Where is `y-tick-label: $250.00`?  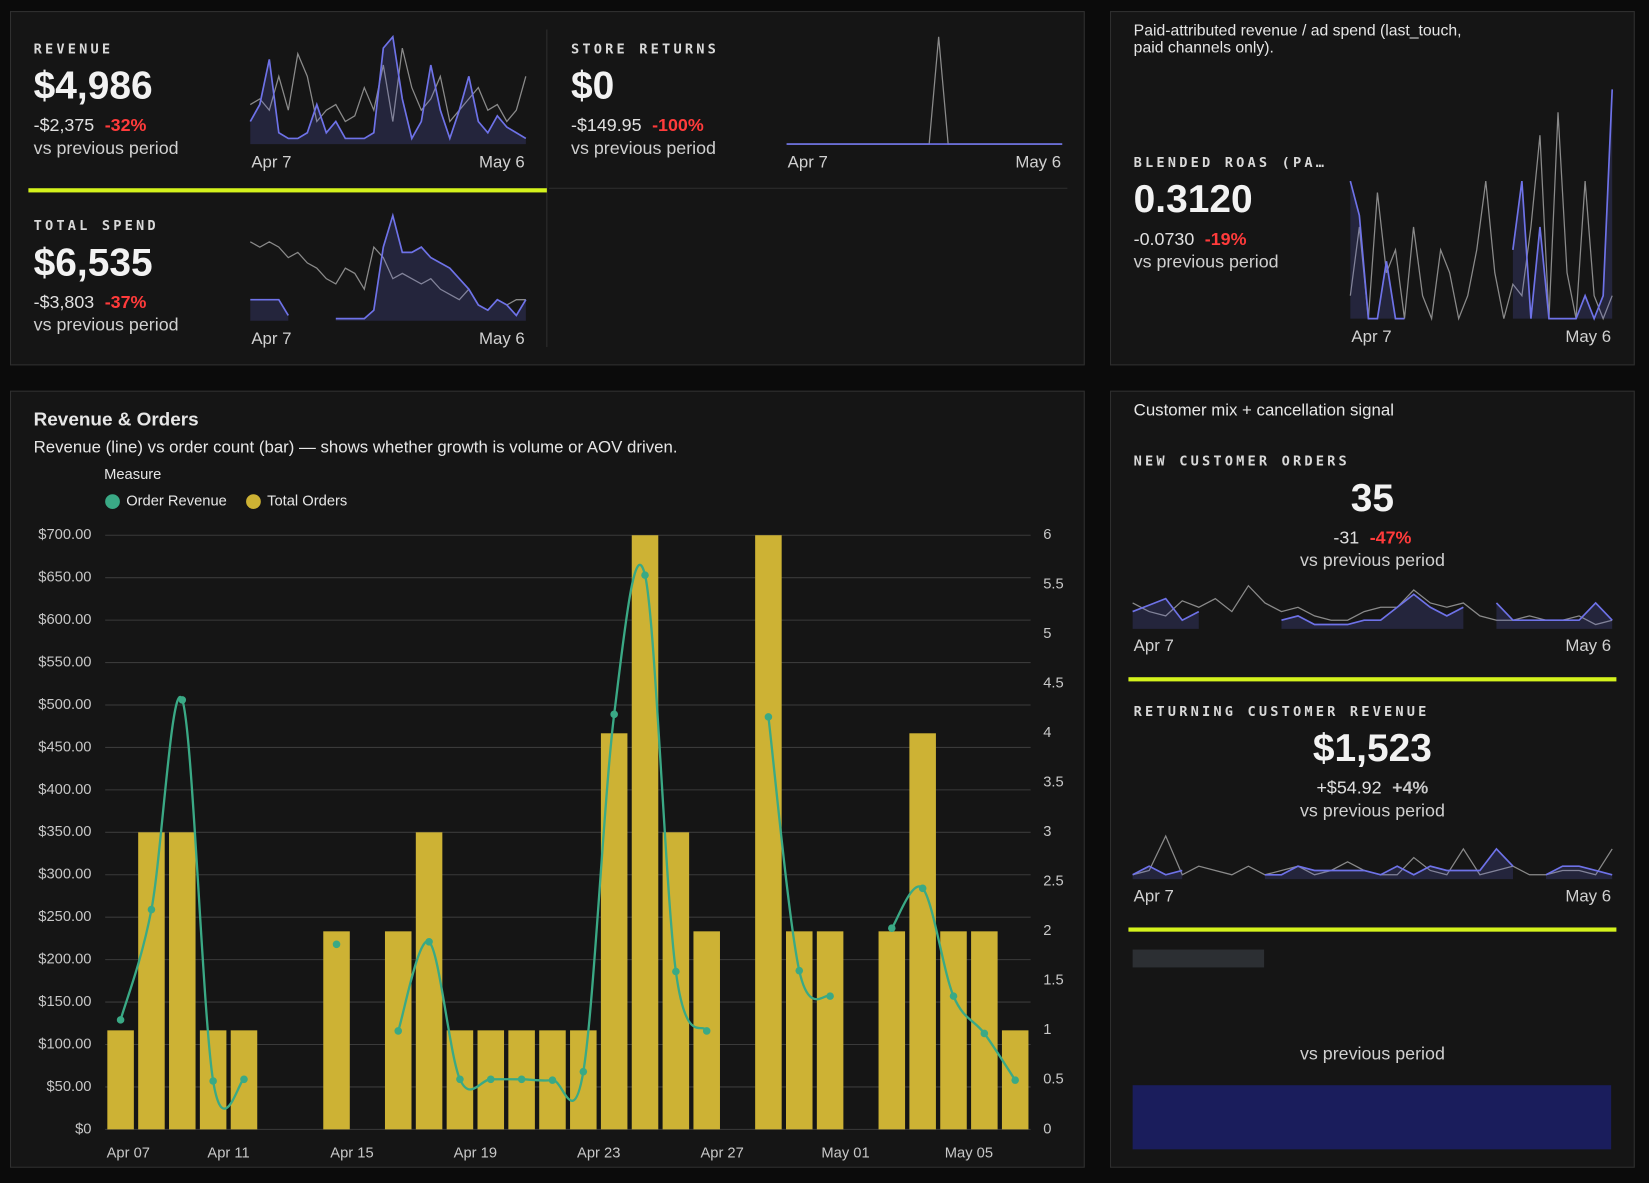 y-tick-label: $250.00 is located at coordinates (64, 917).